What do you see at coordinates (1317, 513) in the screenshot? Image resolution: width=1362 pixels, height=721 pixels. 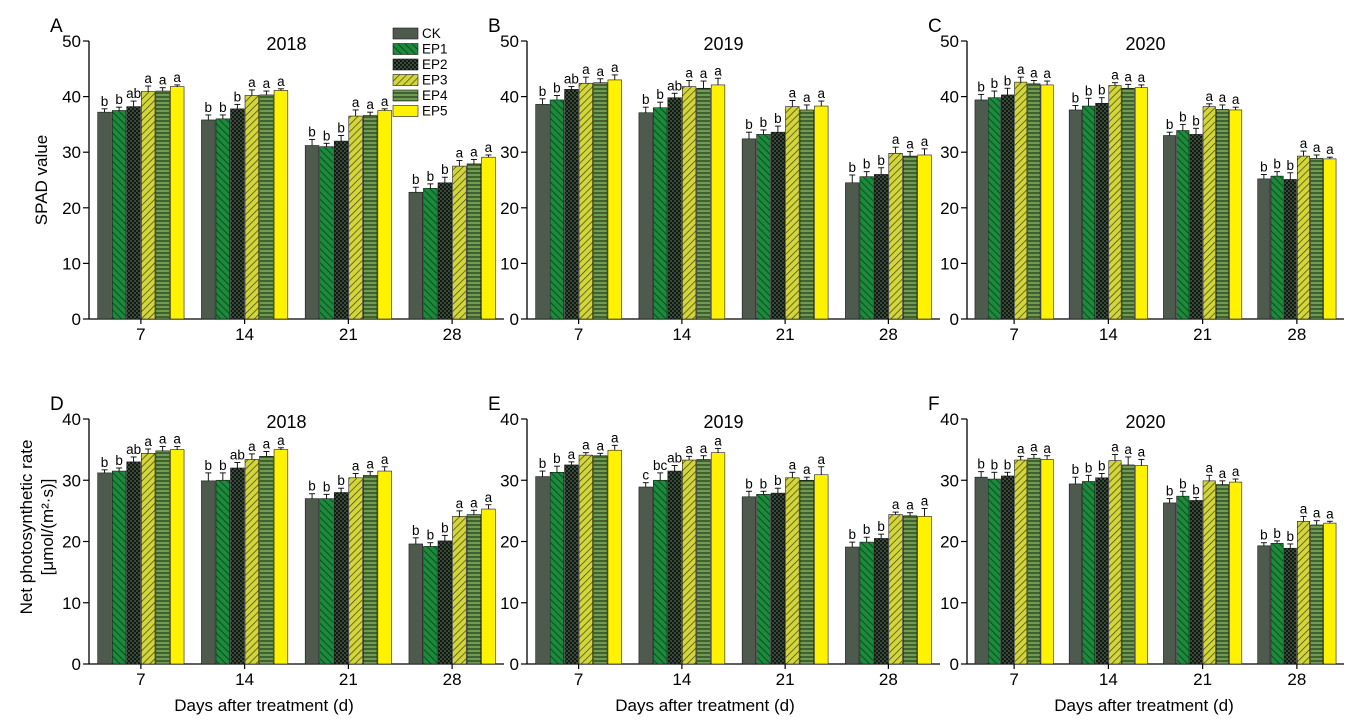 I see `panel-f-significance-letter: a` at bounding box center [1317, 513].